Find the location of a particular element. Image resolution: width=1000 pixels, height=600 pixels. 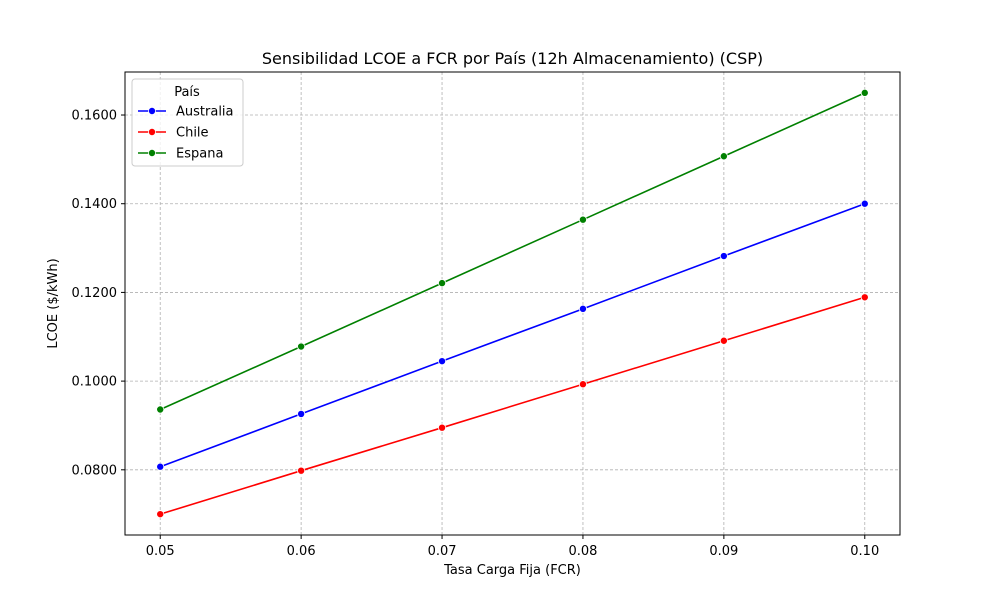

y-axis-label: LCOE ($/kWh) is located at coordinates (53, 303).